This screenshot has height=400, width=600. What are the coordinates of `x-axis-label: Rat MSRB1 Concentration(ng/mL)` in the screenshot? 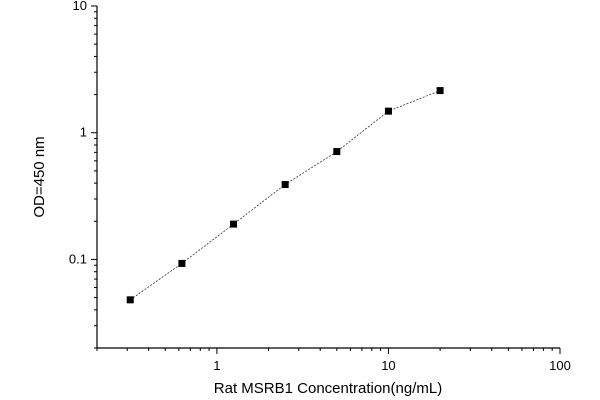 It's located at (328, 388).